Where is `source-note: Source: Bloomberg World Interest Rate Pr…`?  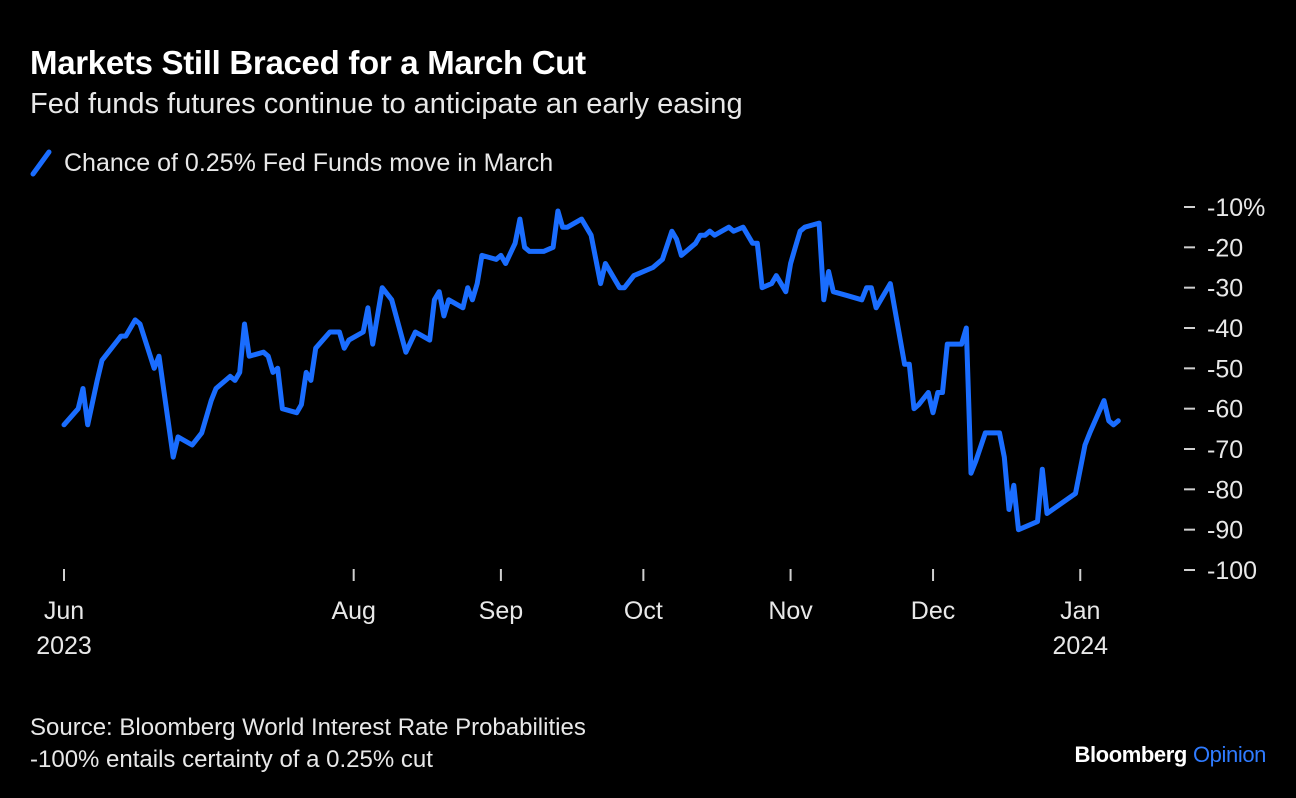 source-note: Source: Bloomberg World Interest Rate Pr… is located at coordinates (308, 727).